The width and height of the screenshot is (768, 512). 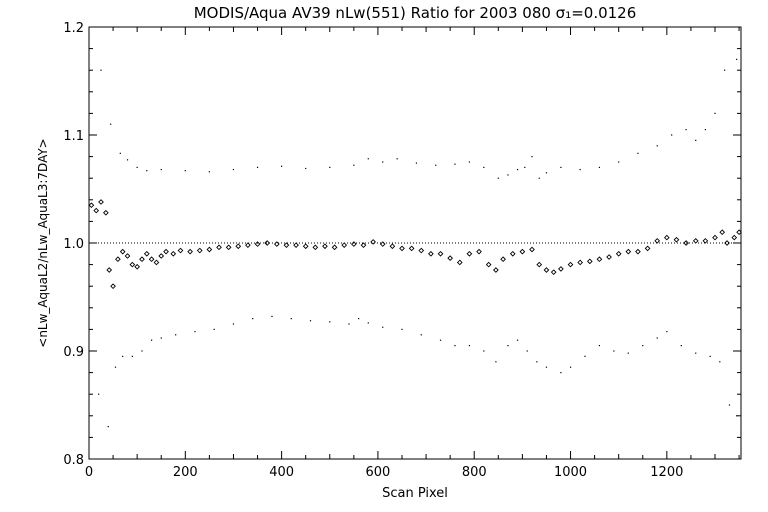 I want to click on x-tick-label: 1000, so click(x=570, y=472).